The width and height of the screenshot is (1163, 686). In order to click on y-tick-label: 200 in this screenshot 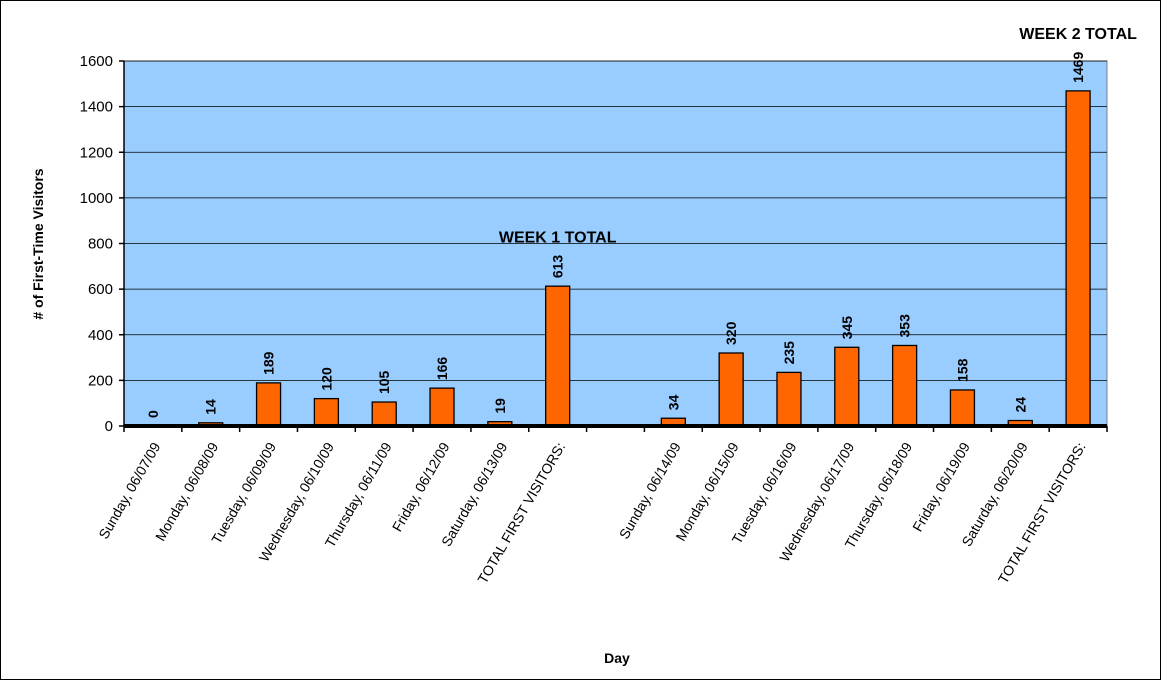, I will do `click(100, 380)`.